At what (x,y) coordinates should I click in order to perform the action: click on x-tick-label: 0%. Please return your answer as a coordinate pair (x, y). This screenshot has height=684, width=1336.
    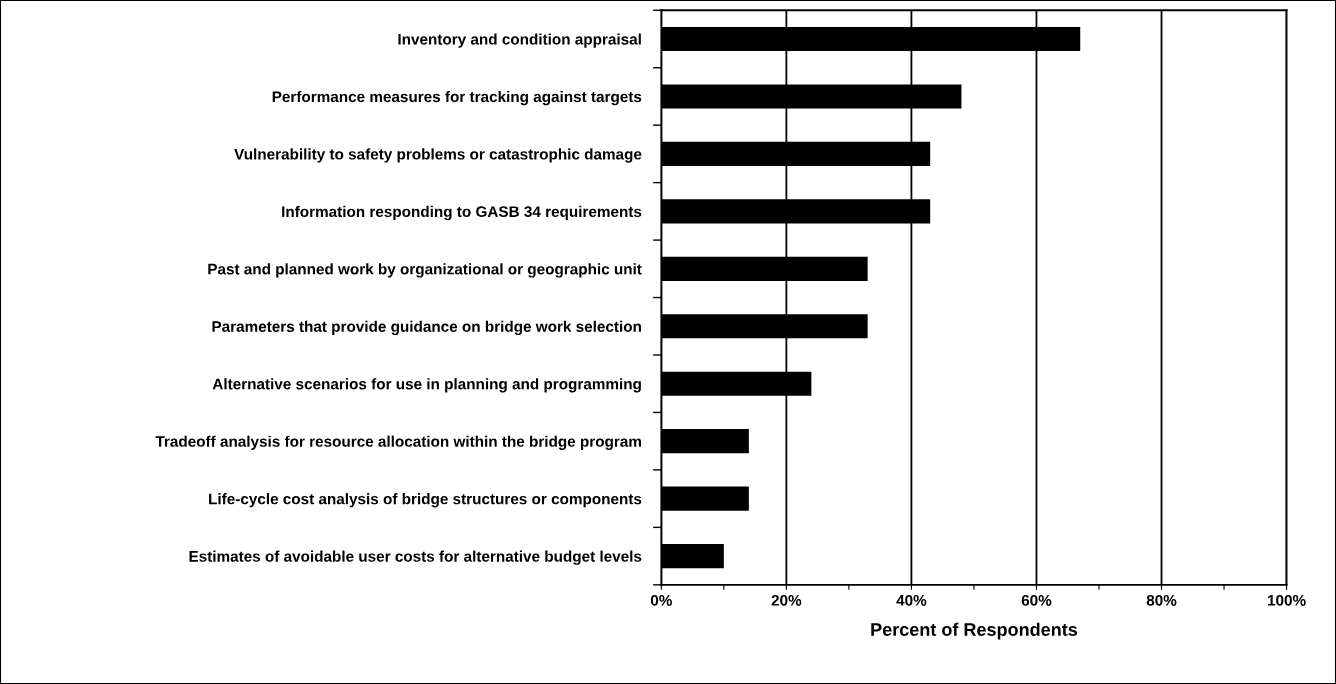
    Looking at the image, I should click on (661, 600).